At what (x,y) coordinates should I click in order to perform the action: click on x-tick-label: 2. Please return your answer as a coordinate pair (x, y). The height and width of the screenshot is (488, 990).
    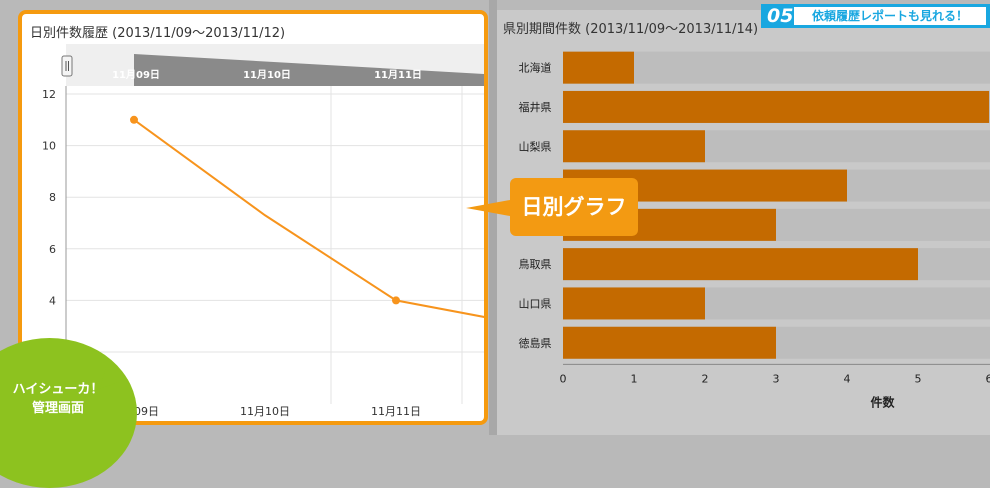
    Looking at the image, I should click on (705, 378).